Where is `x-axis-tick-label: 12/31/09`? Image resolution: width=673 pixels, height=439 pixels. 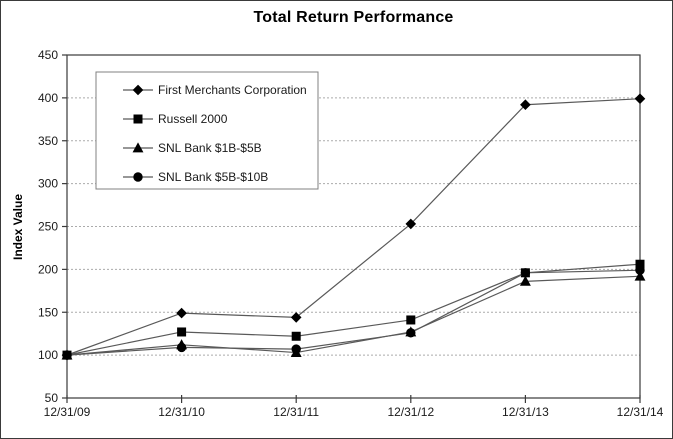
x-axis-tick-label: 12/31/09 is located at coordinates (67, 412).